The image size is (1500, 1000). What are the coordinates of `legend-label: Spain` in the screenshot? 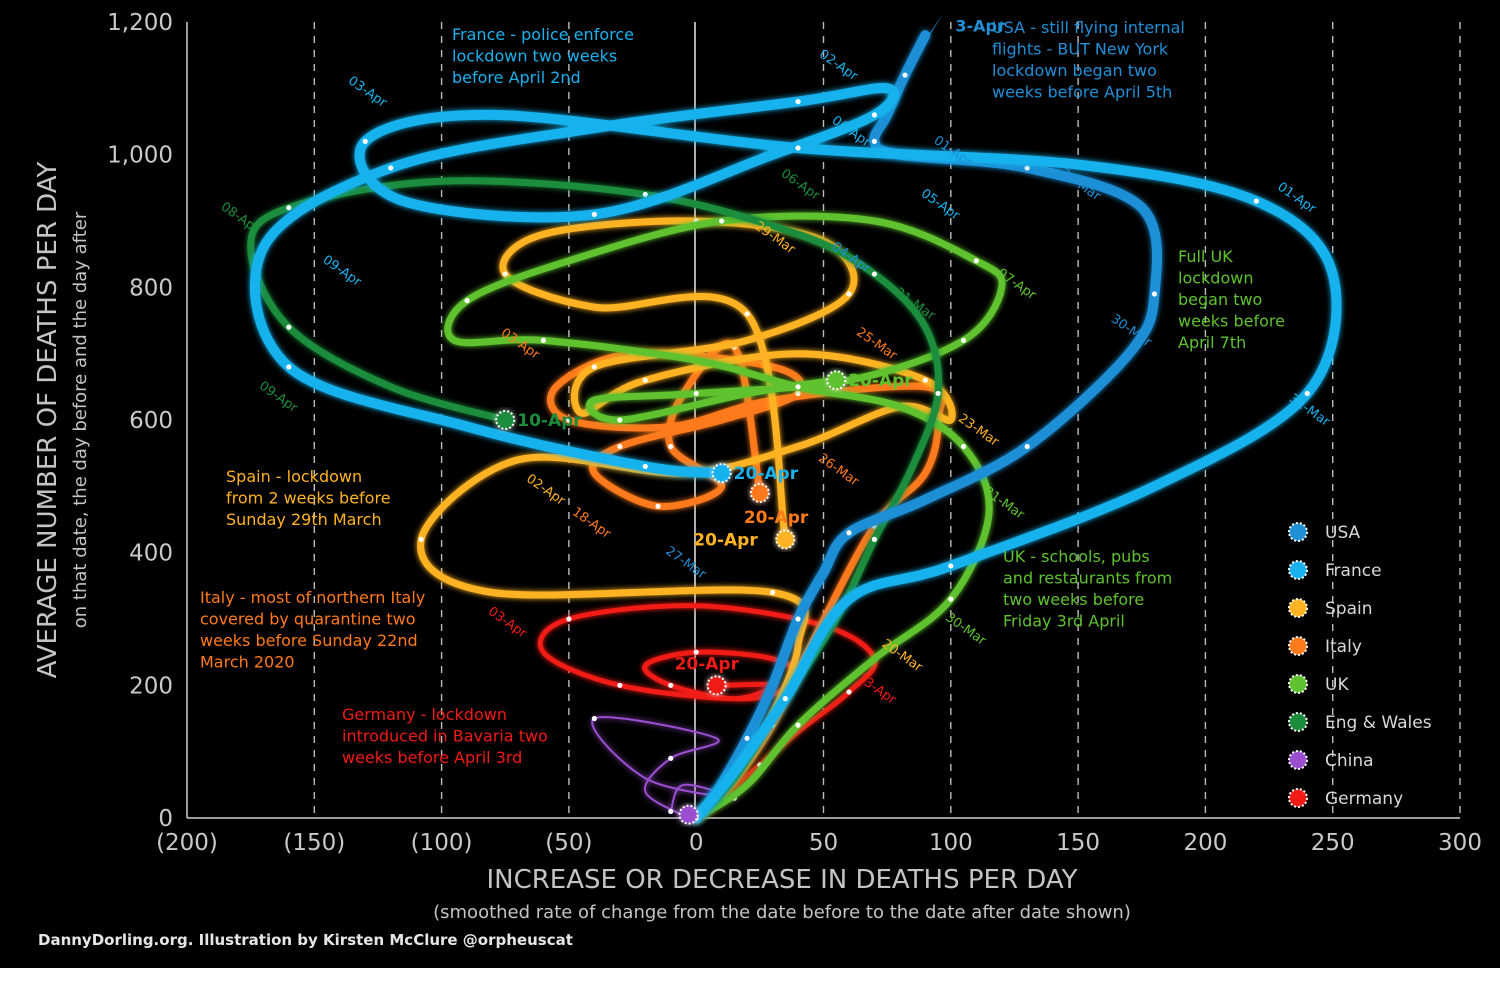 It's located at (1349, 609).